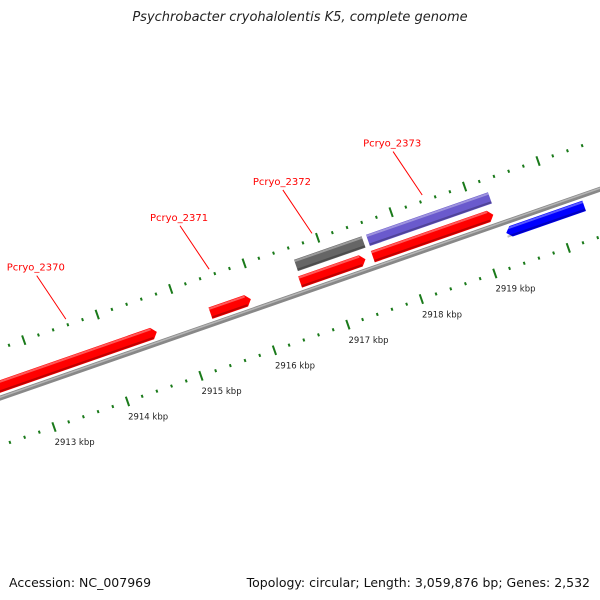 The width and height of the screenshot is (600, 600). Describe the element at coordinates (80, 582) in the screenshot. I see `accession-text: Accession: NC_007969` at that location.